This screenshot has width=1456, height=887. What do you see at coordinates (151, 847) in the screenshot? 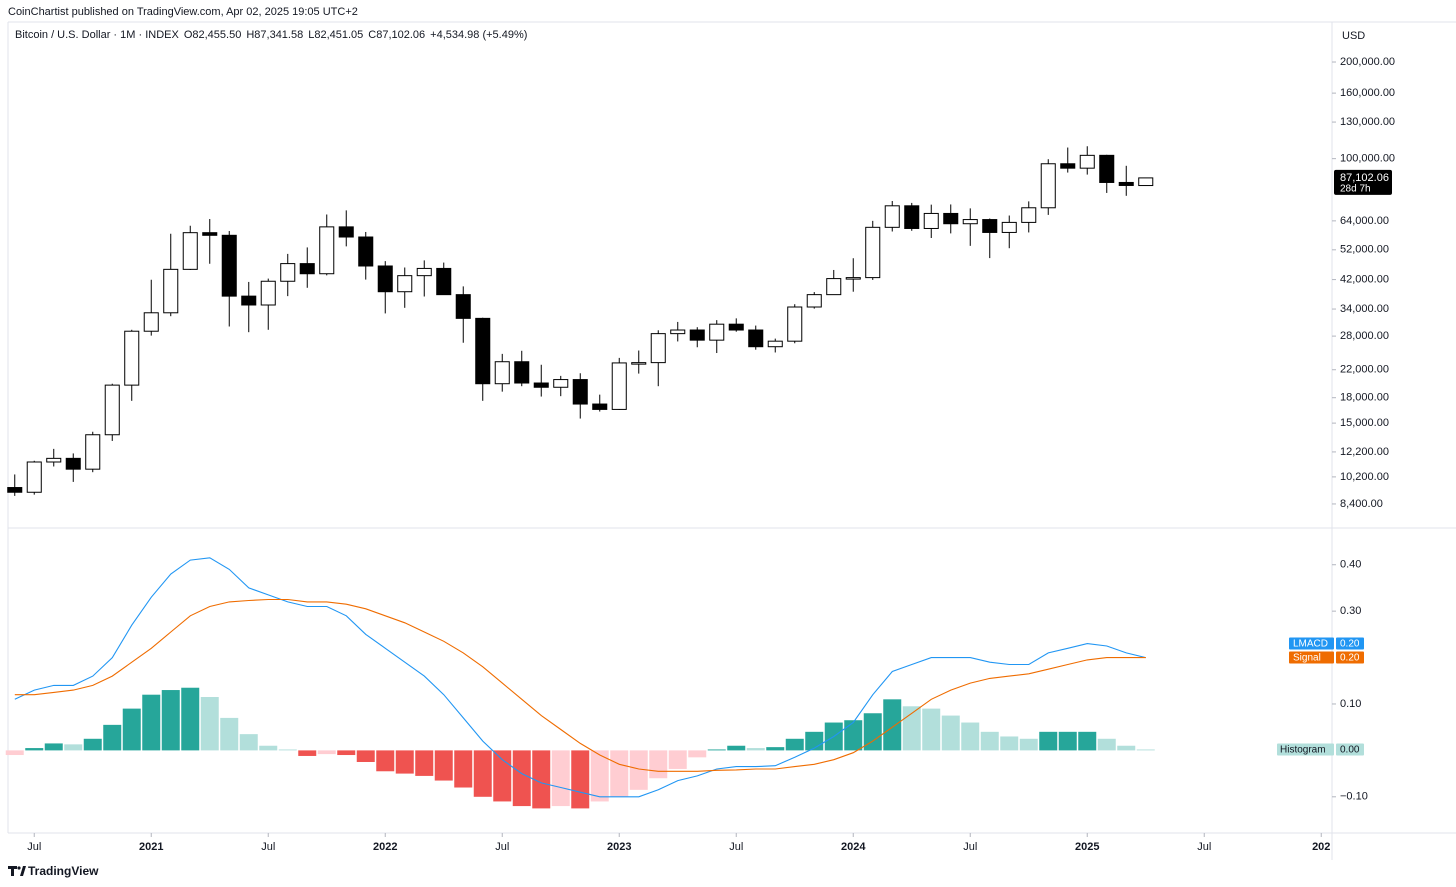
I see `x-tick-label: 2021` at bounding box center [151, 847].